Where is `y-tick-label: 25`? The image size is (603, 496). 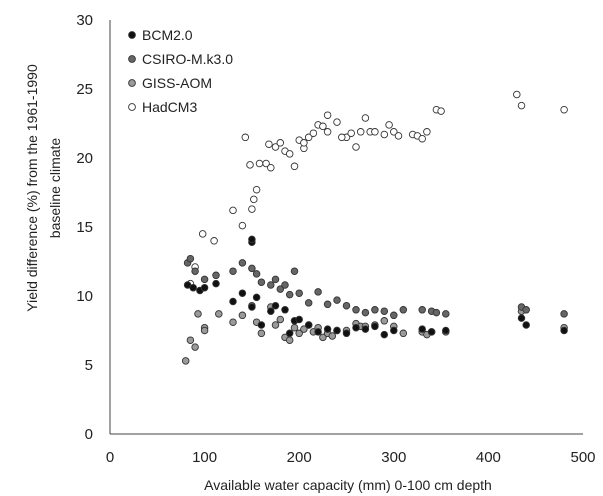
y-tick-label: 25 is located at coordinates (84, 89).